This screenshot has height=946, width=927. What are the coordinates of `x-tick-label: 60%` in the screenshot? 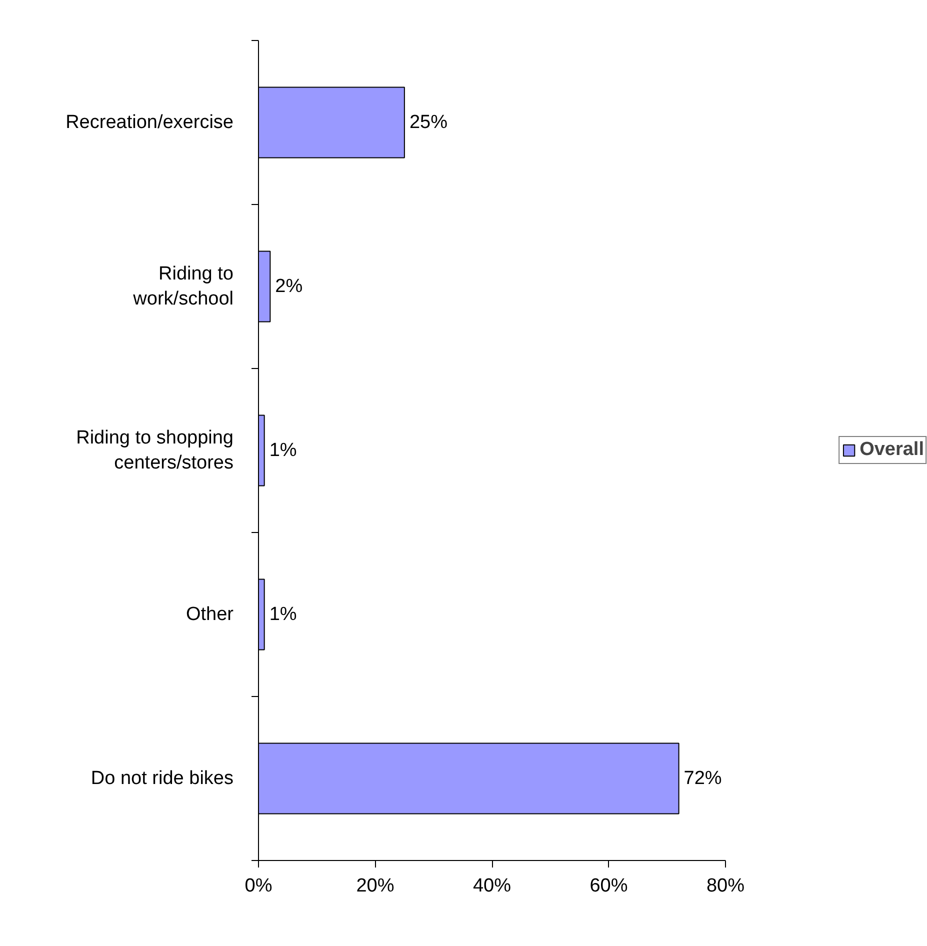 It's located at (609, 886).